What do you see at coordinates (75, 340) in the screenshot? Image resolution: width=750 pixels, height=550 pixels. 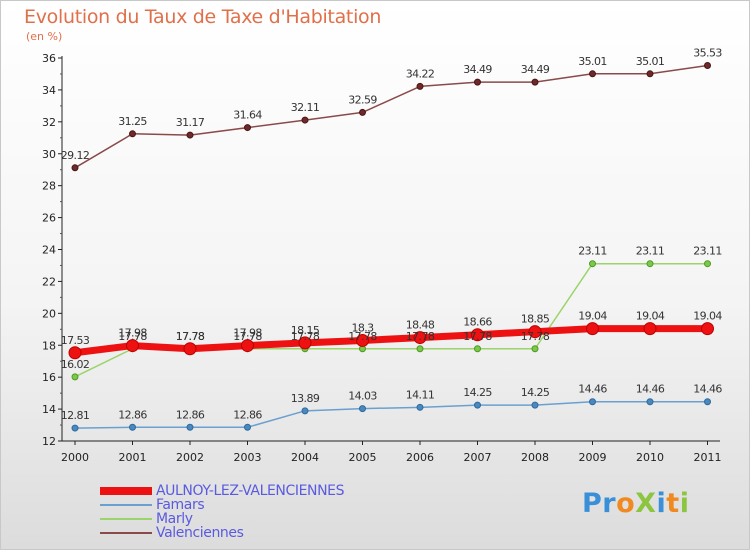 I see `data-label-aulnoy-lez-valenciennes: 17.53` at bounding box center [75, 340].